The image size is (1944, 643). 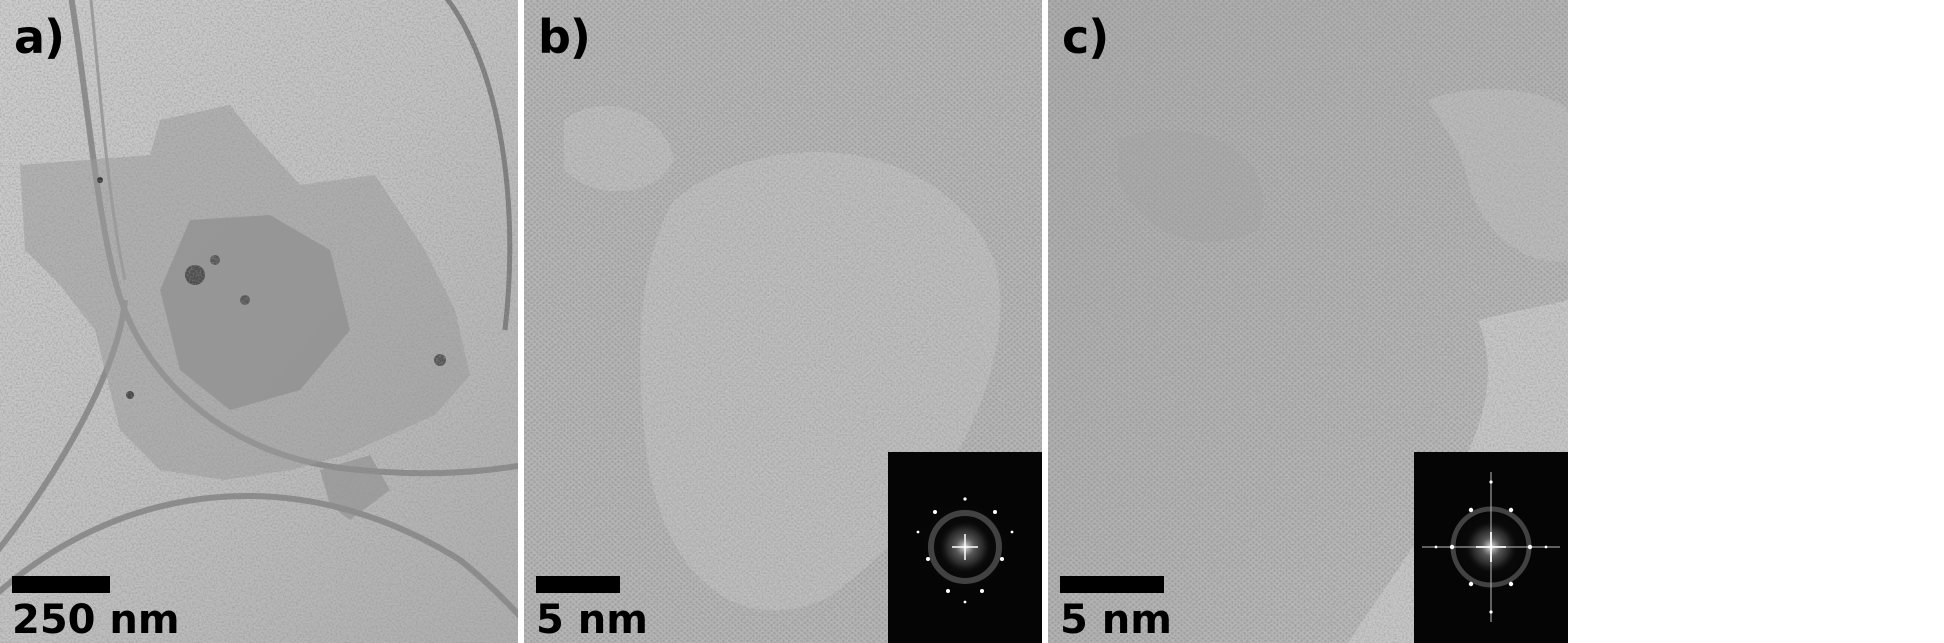 What do you see at coordinates (61, 584) in the screenshot?
I see `scale-bar-a` at bounding box center [61, 584].